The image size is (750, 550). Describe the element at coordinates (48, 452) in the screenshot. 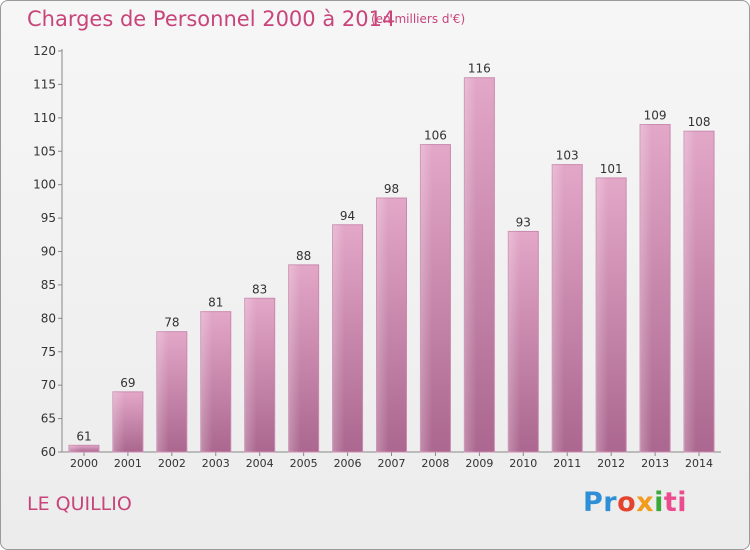

I see `y-tick-label: 60` at that location.